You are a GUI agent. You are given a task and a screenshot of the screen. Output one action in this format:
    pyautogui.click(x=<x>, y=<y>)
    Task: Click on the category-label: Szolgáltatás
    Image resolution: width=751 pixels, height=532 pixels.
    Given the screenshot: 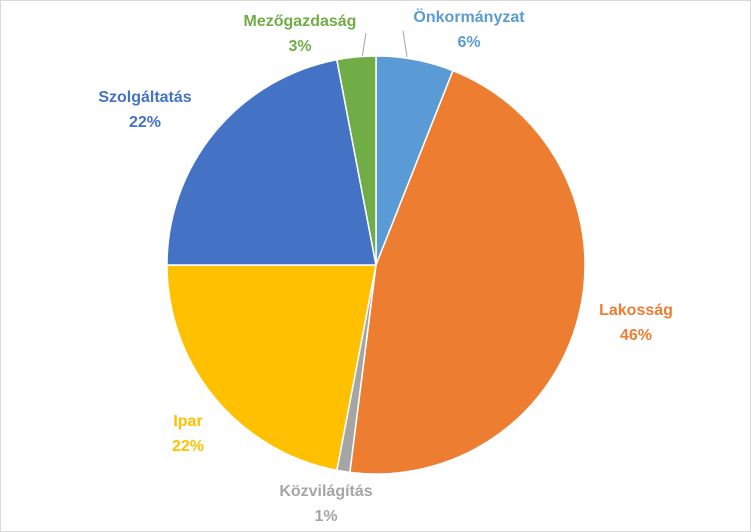 What is the action you would take?
    pyautogui.click(x=144, y=97)
    